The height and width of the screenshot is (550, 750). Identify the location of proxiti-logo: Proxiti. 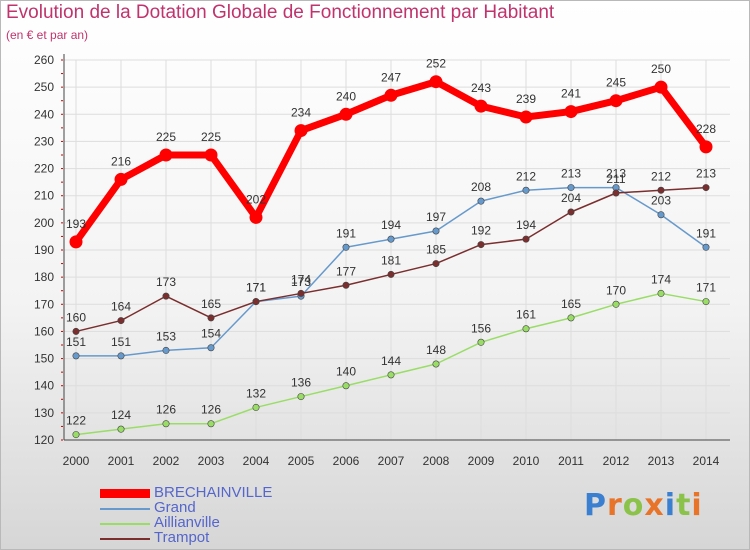
(643, 505).